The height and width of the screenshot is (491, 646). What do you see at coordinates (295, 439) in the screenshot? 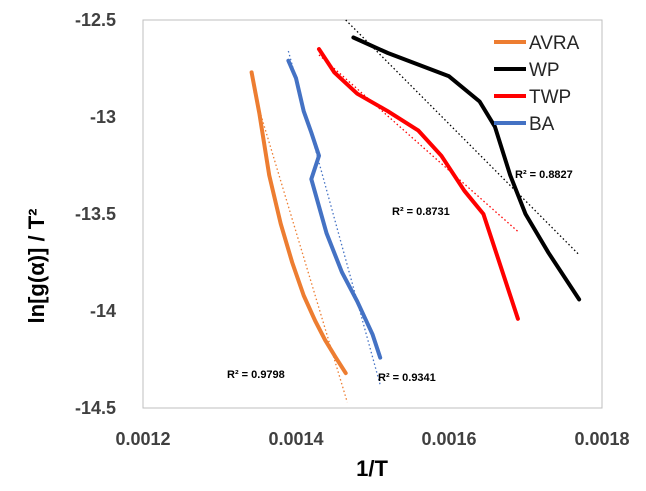
I see `x-tick-label: 0.0014` at bounding box center [295, 439].